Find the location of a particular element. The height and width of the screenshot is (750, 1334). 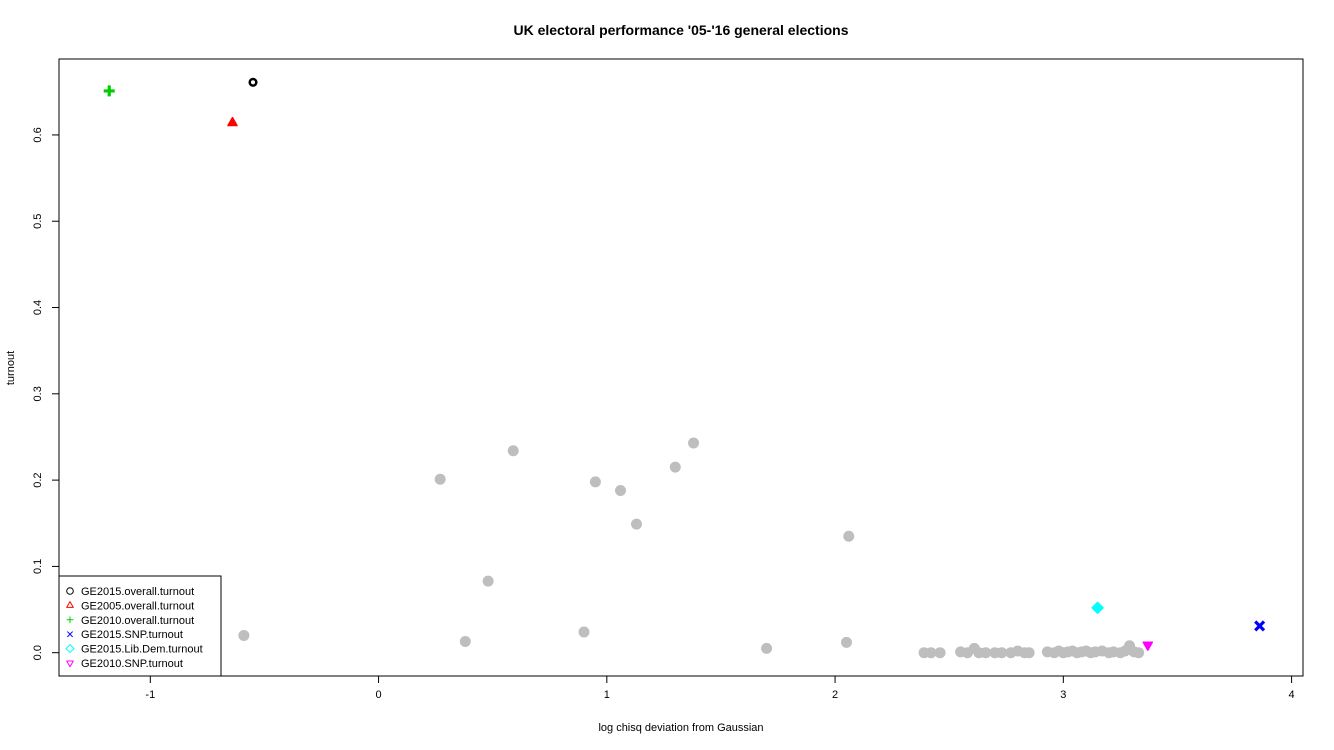

y-tick-label: 0.1 is located at coordinates (38, 566).